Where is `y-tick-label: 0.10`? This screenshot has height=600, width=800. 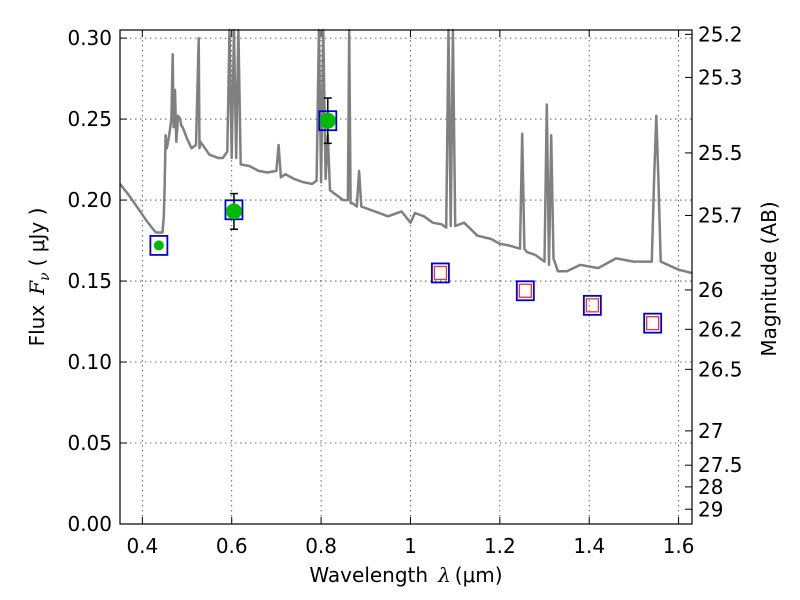
y-tick-label: 0.10 is located at coordinates (89, 362).